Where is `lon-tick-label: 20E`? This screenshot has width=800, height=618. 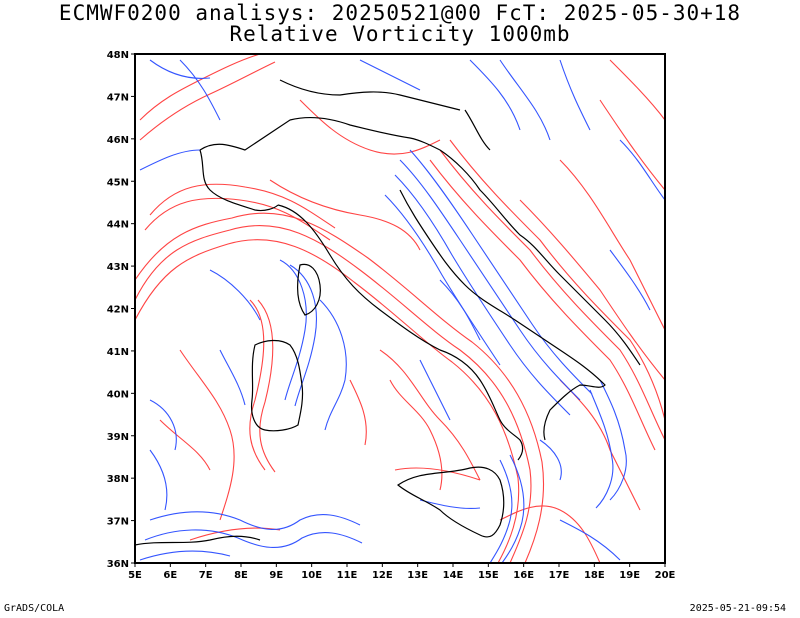 lon-tick-label: 20E is located at coordinates (665, 575).